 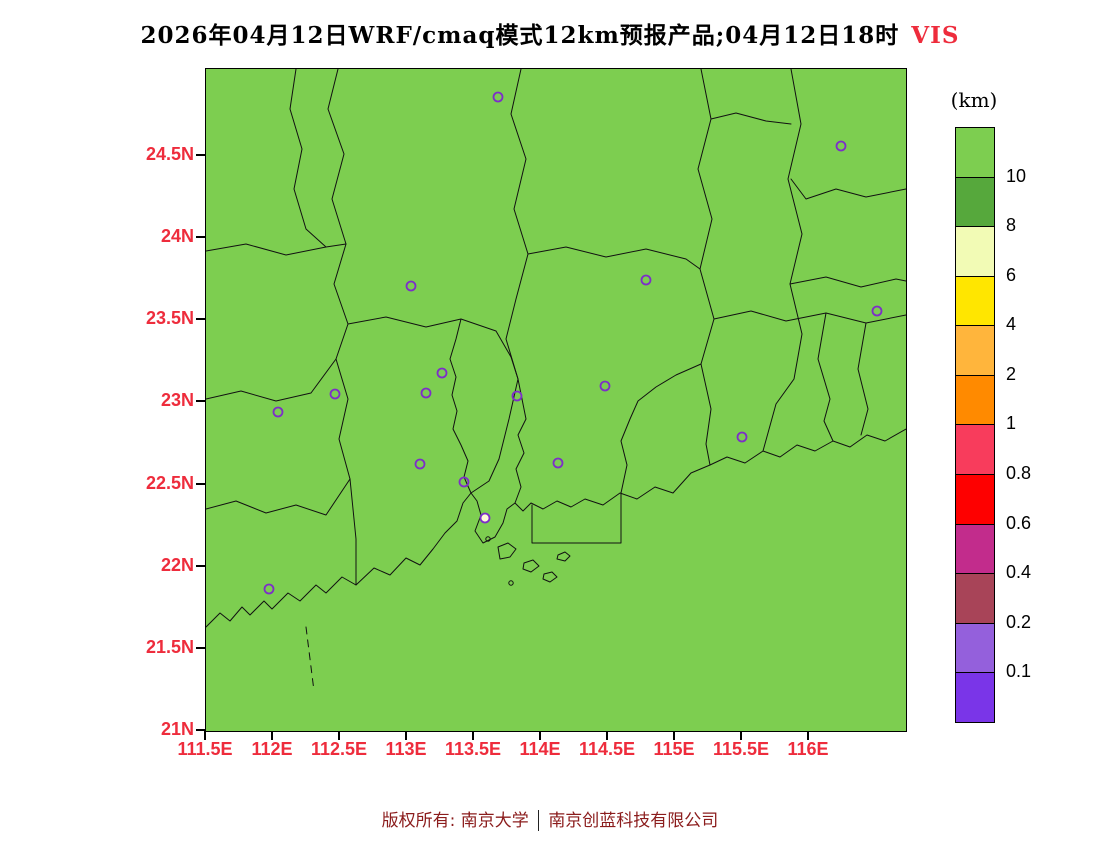 I want to click on lon-tick-label: 114.5E, so click(x=607, y=749).